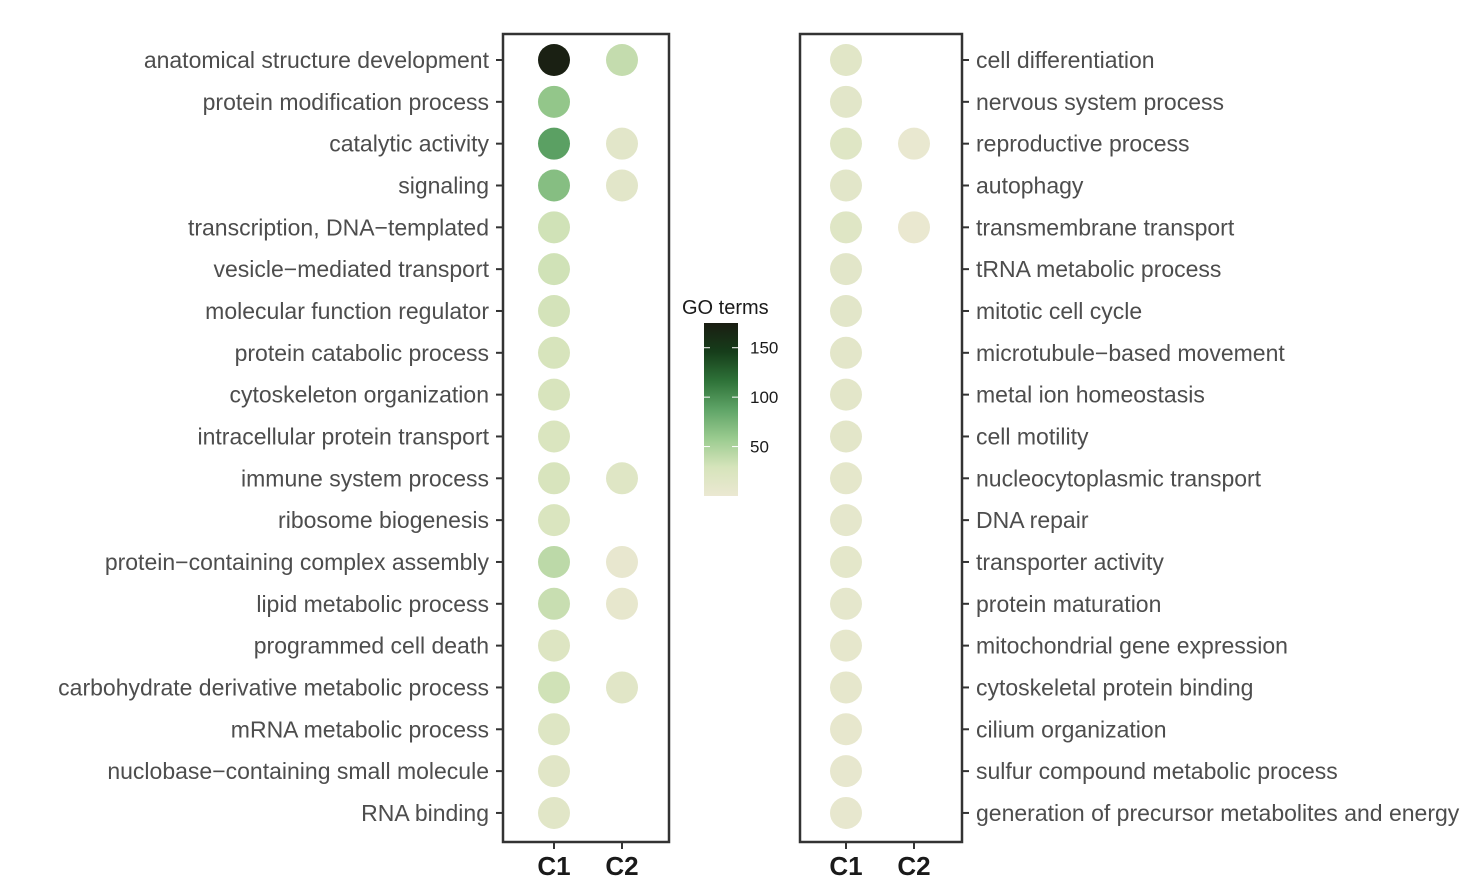  I want to click on term-label: transporter activity, so click(1070, 562).